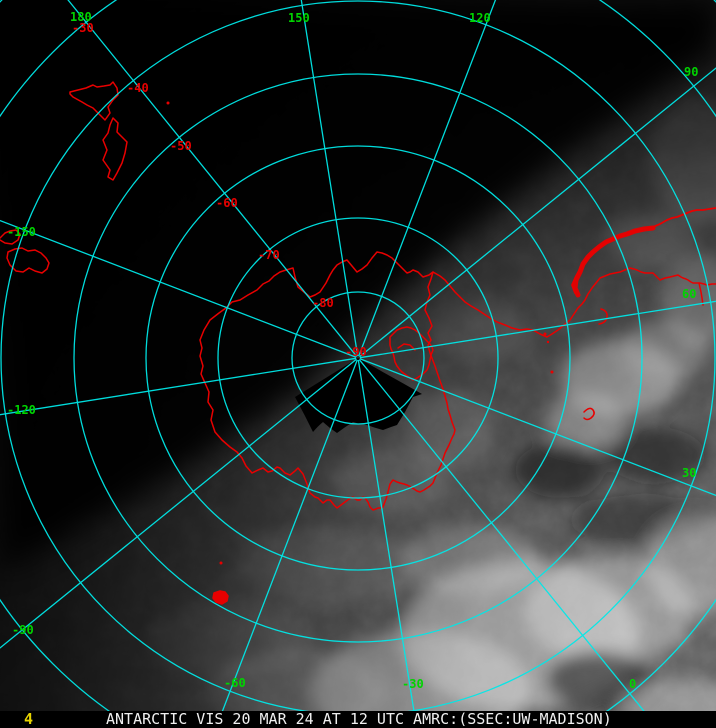 Image resolution: width=716 pixels, height=728 pixels. I want to click on coastline-antarctica-main, so click(327, 381).